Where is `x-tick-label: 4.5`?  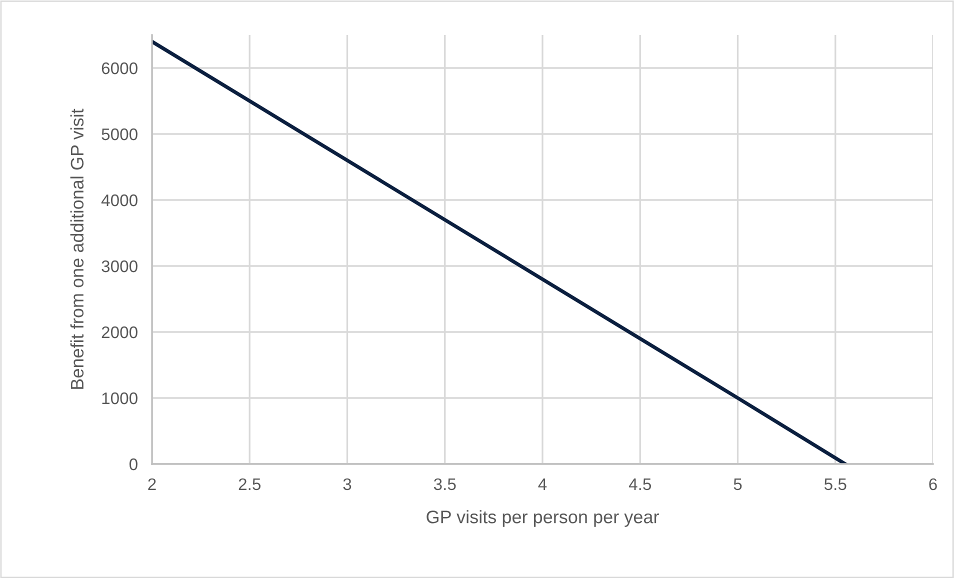
x-tick-label: 4.5 is located at coordinates (640, 484).